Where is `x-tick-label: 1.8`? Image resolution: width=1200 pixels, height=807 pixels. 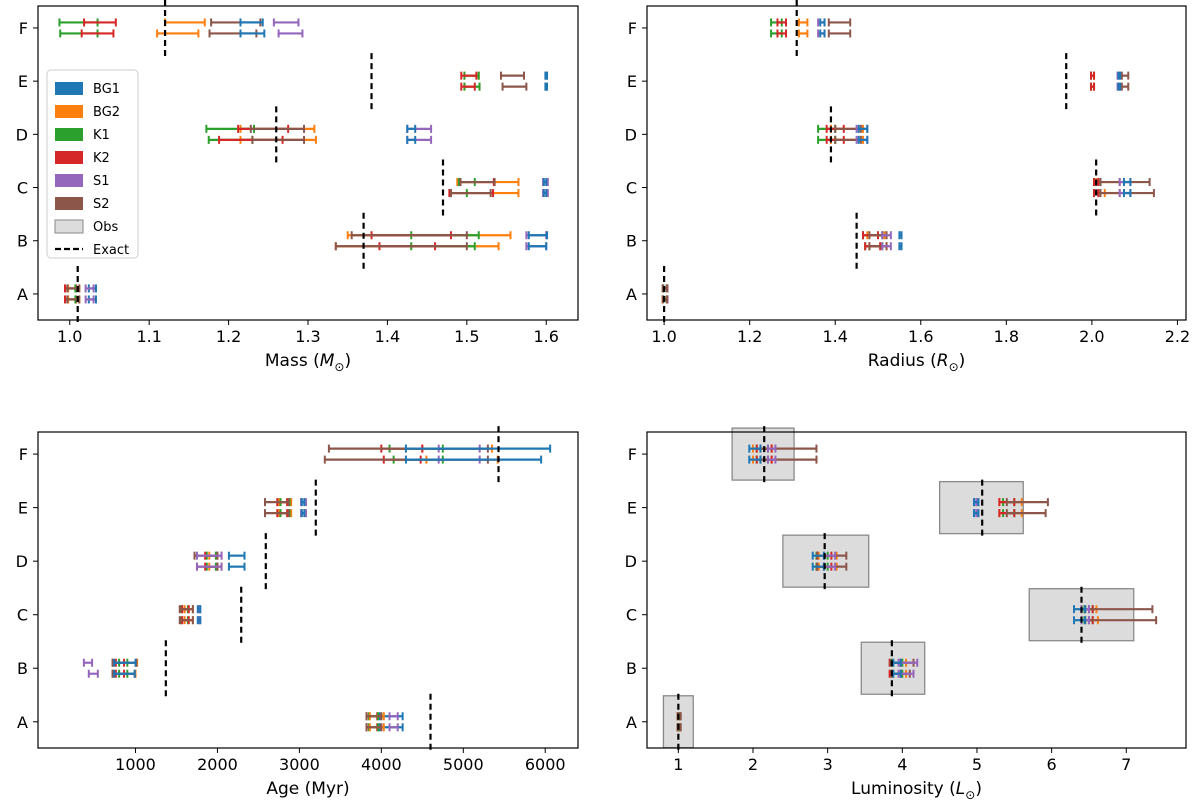 x-tick-label: 1.8 is located at coordinates (1006, 336).